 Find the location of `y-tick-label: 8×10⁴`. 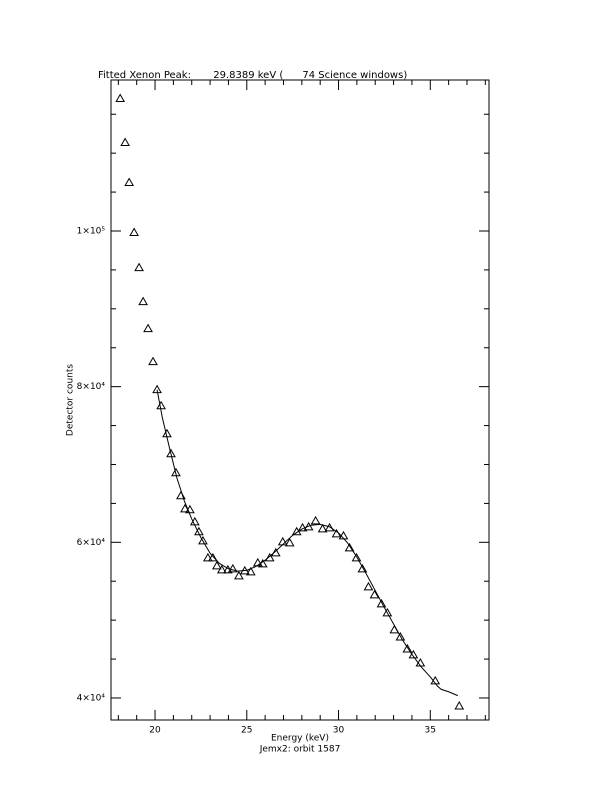

y-tick-label: 8×10⁴ is located at coordinates (91, 387).